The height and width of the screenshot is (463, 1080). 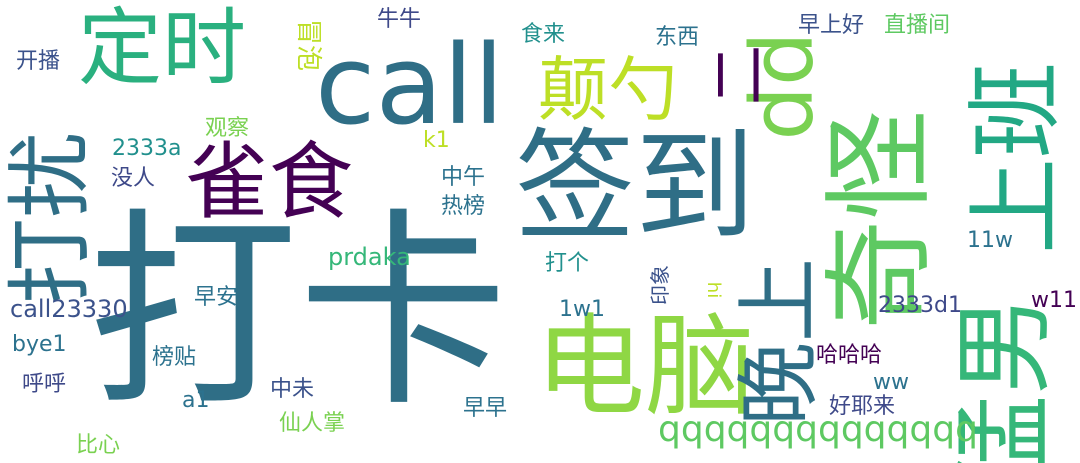 I want to click on word: call23330, so click(x=69, y=309).